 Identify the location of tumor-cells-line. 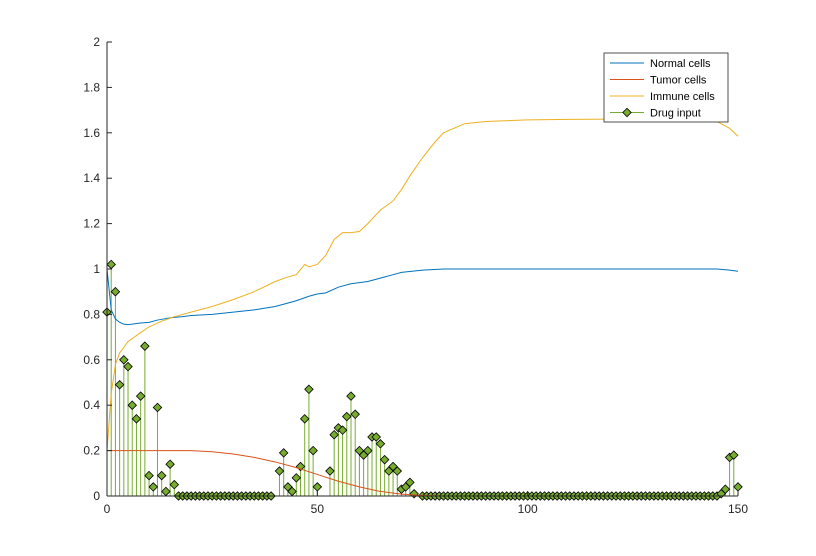
(422, 473).